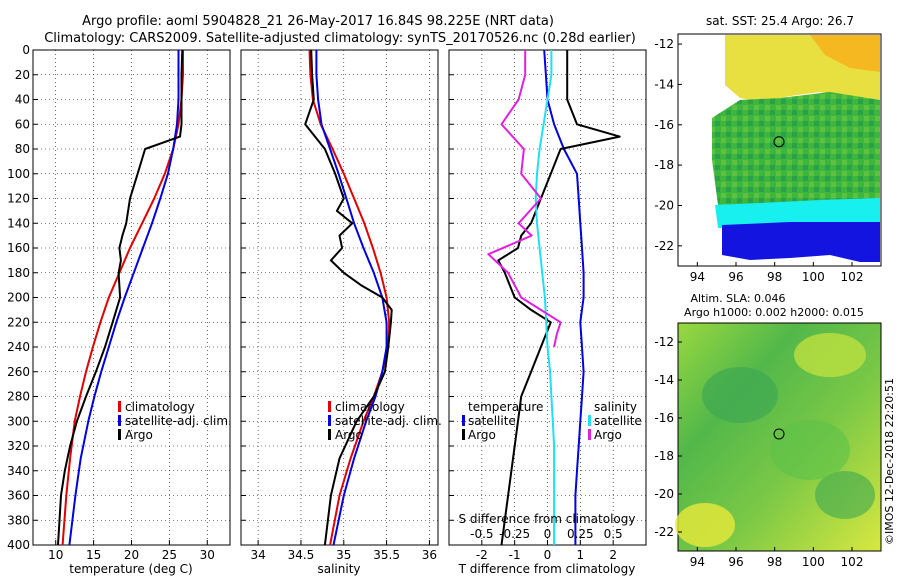  What do you see at coordinates (338, 569) in the screenshot?
I see `salinity-xlabel: salinity` at bounding box center [338, 569].